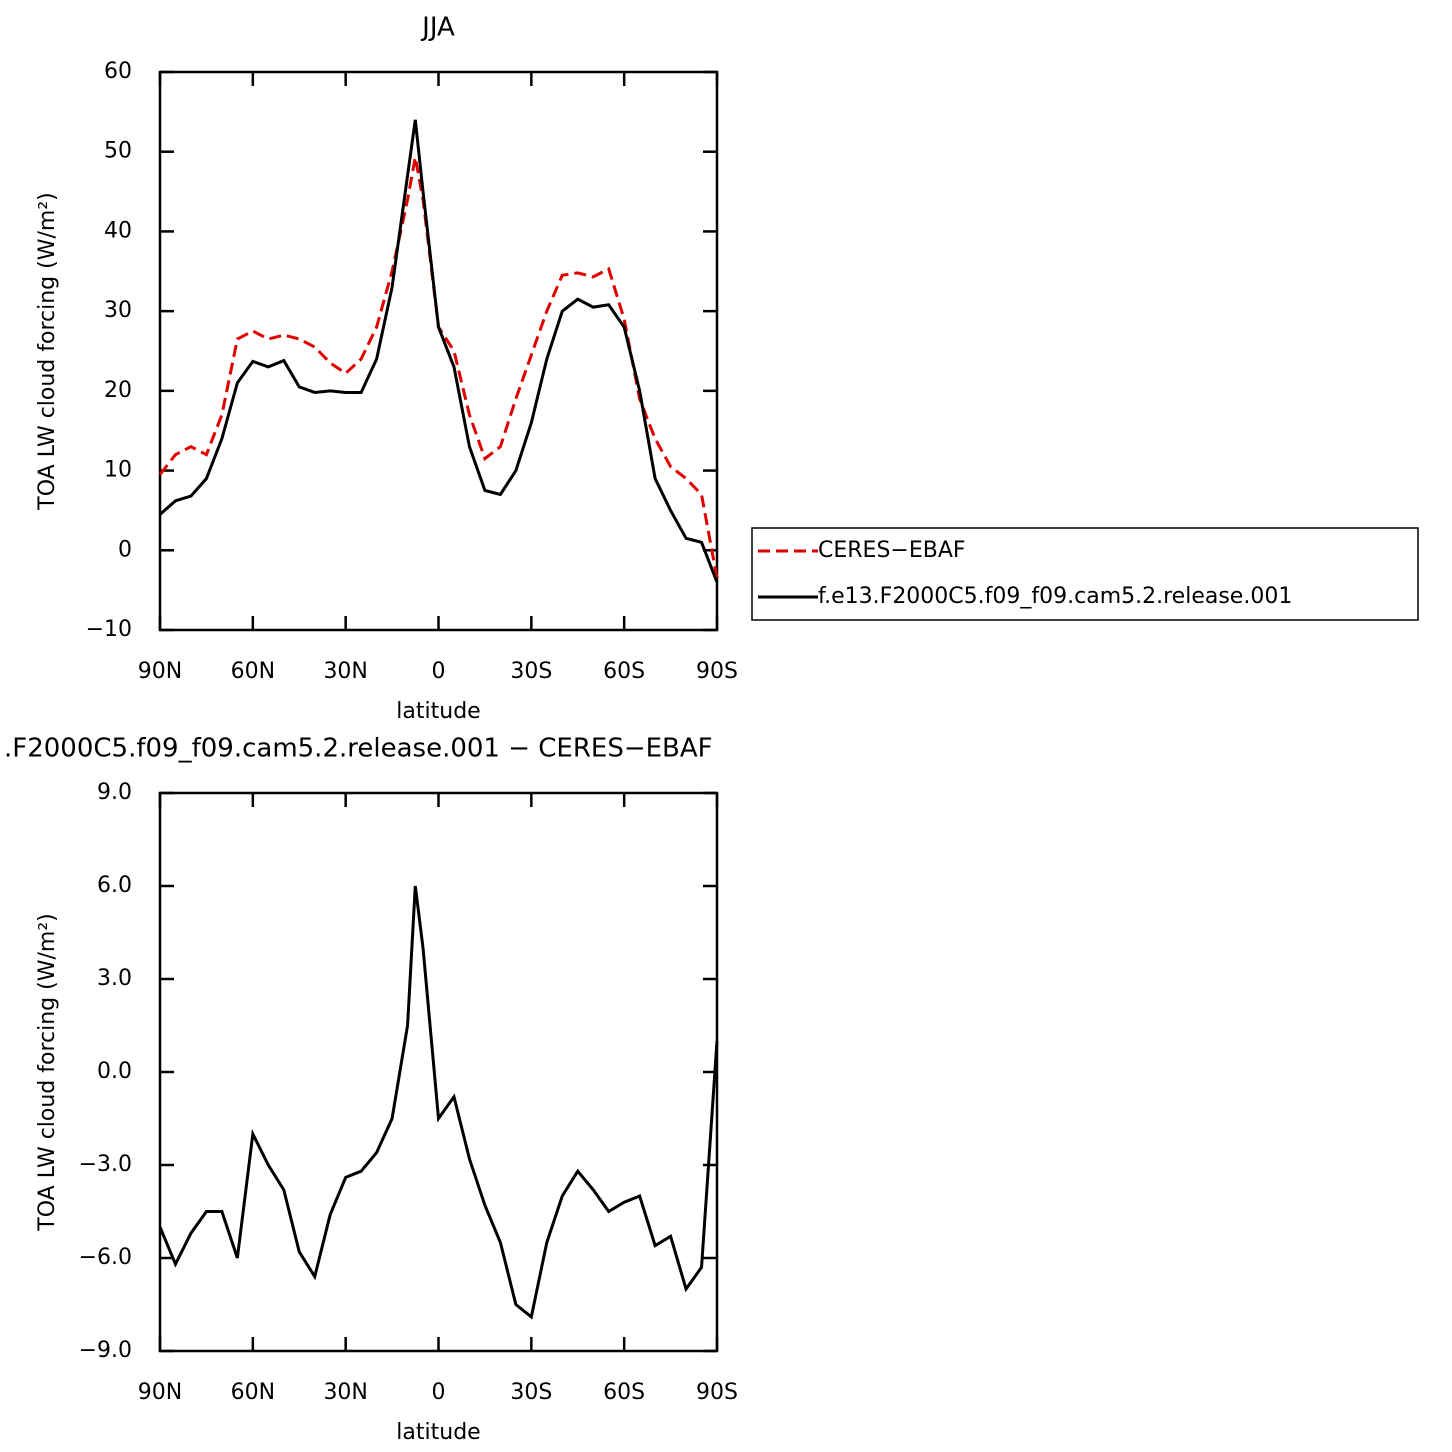 The height and width of the screenshot is (1452, 1452). What do you see at coordinates (118, 230) in the screenshot?
I see `y-tick-label: 40` at bounding box center [118, 230].